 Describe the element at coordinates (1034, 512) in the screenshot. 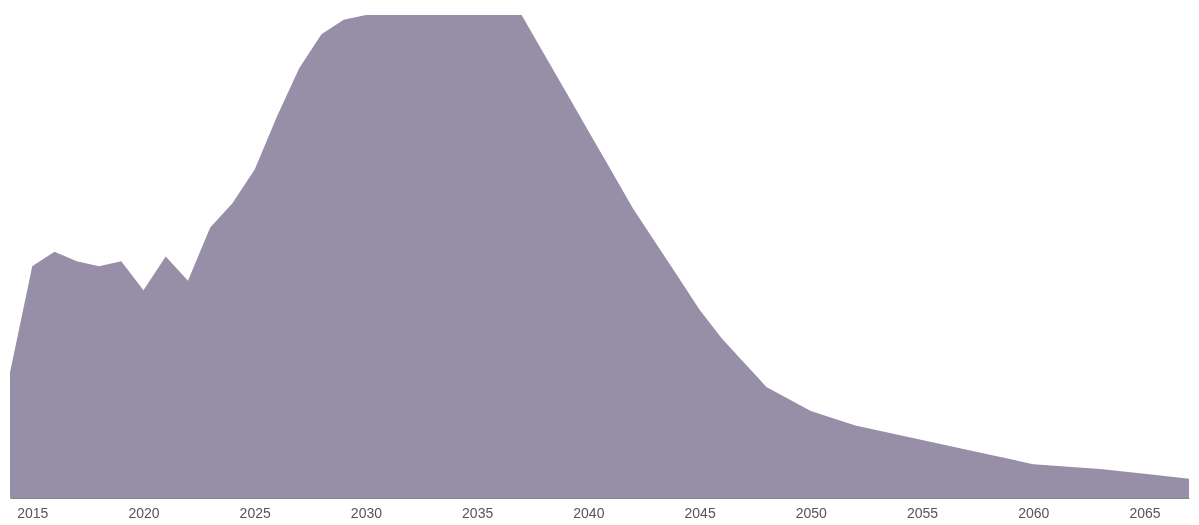

I see `x-tick-label: 2060` at that location.